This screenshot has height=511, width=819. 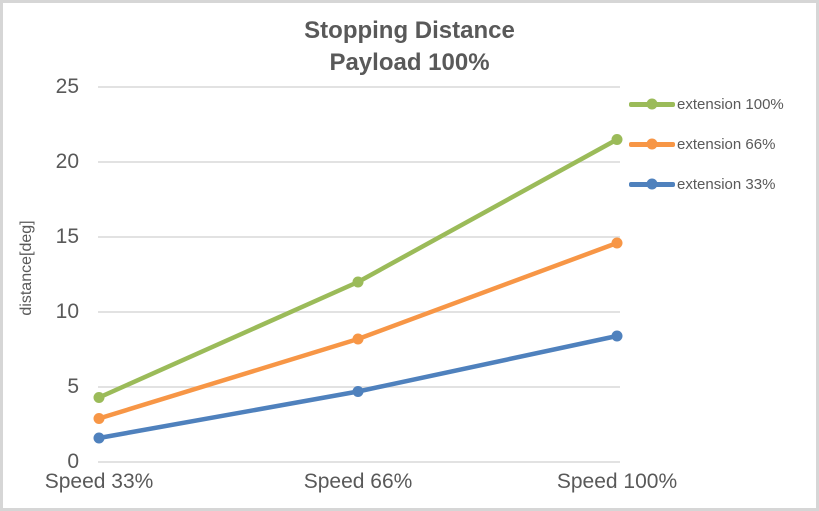 What do you see at coordinates (67, 311) in the screenshot?
I see `y-tick-label: 10` at bounding box center [67, 311].